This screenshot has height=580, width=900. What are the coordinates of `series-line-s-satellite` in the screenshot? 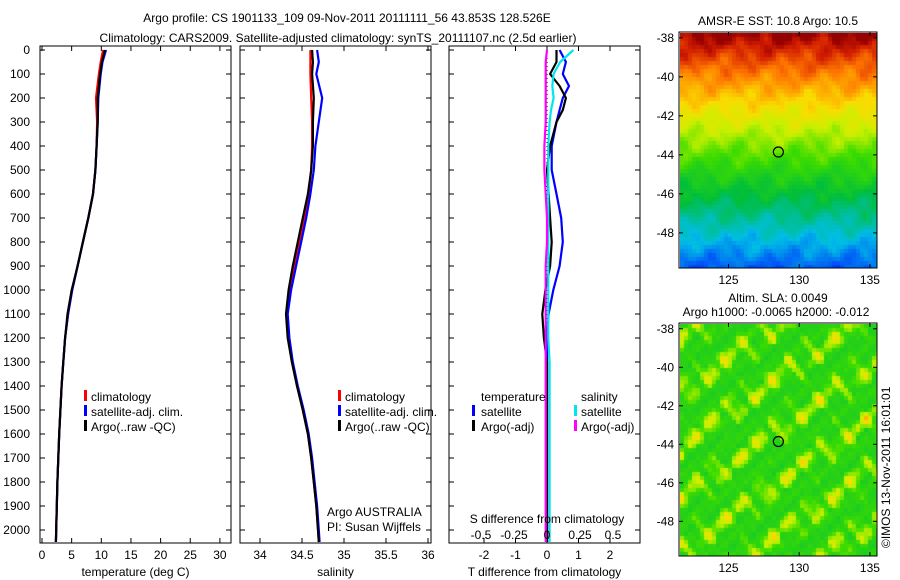 It's located at (561, 295).